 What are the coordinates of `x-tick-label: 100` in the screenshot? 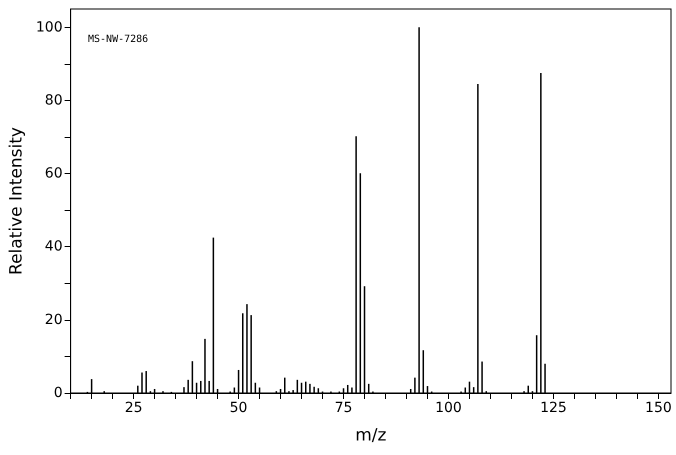 It's located at (448, 408).